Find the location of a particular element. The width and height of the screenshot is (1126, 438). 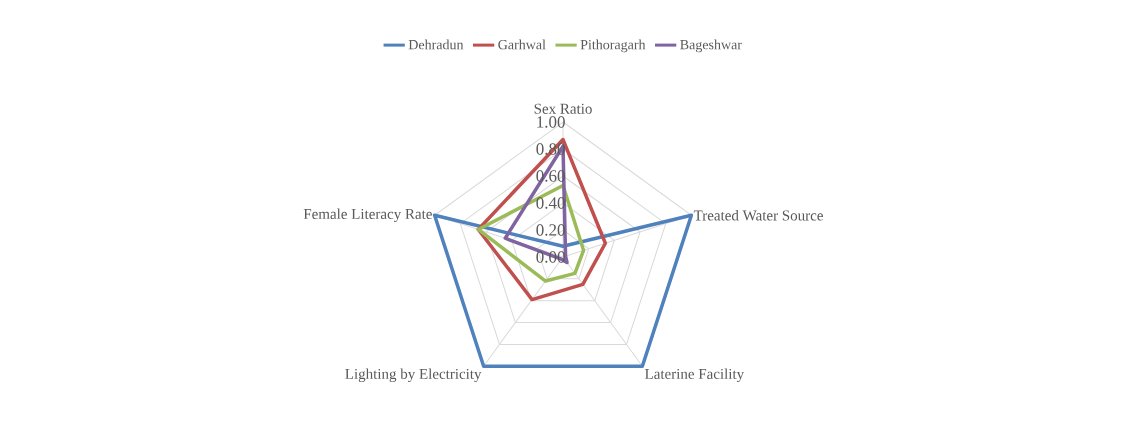

spoke-label: Lighting by Electricity is located at coordinates (413, 375).